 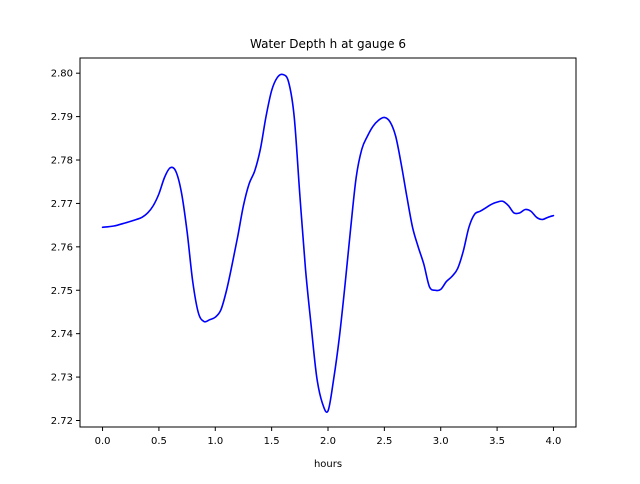 I want to click on x-tick-label: 4.0, so click(x=554, y=441).